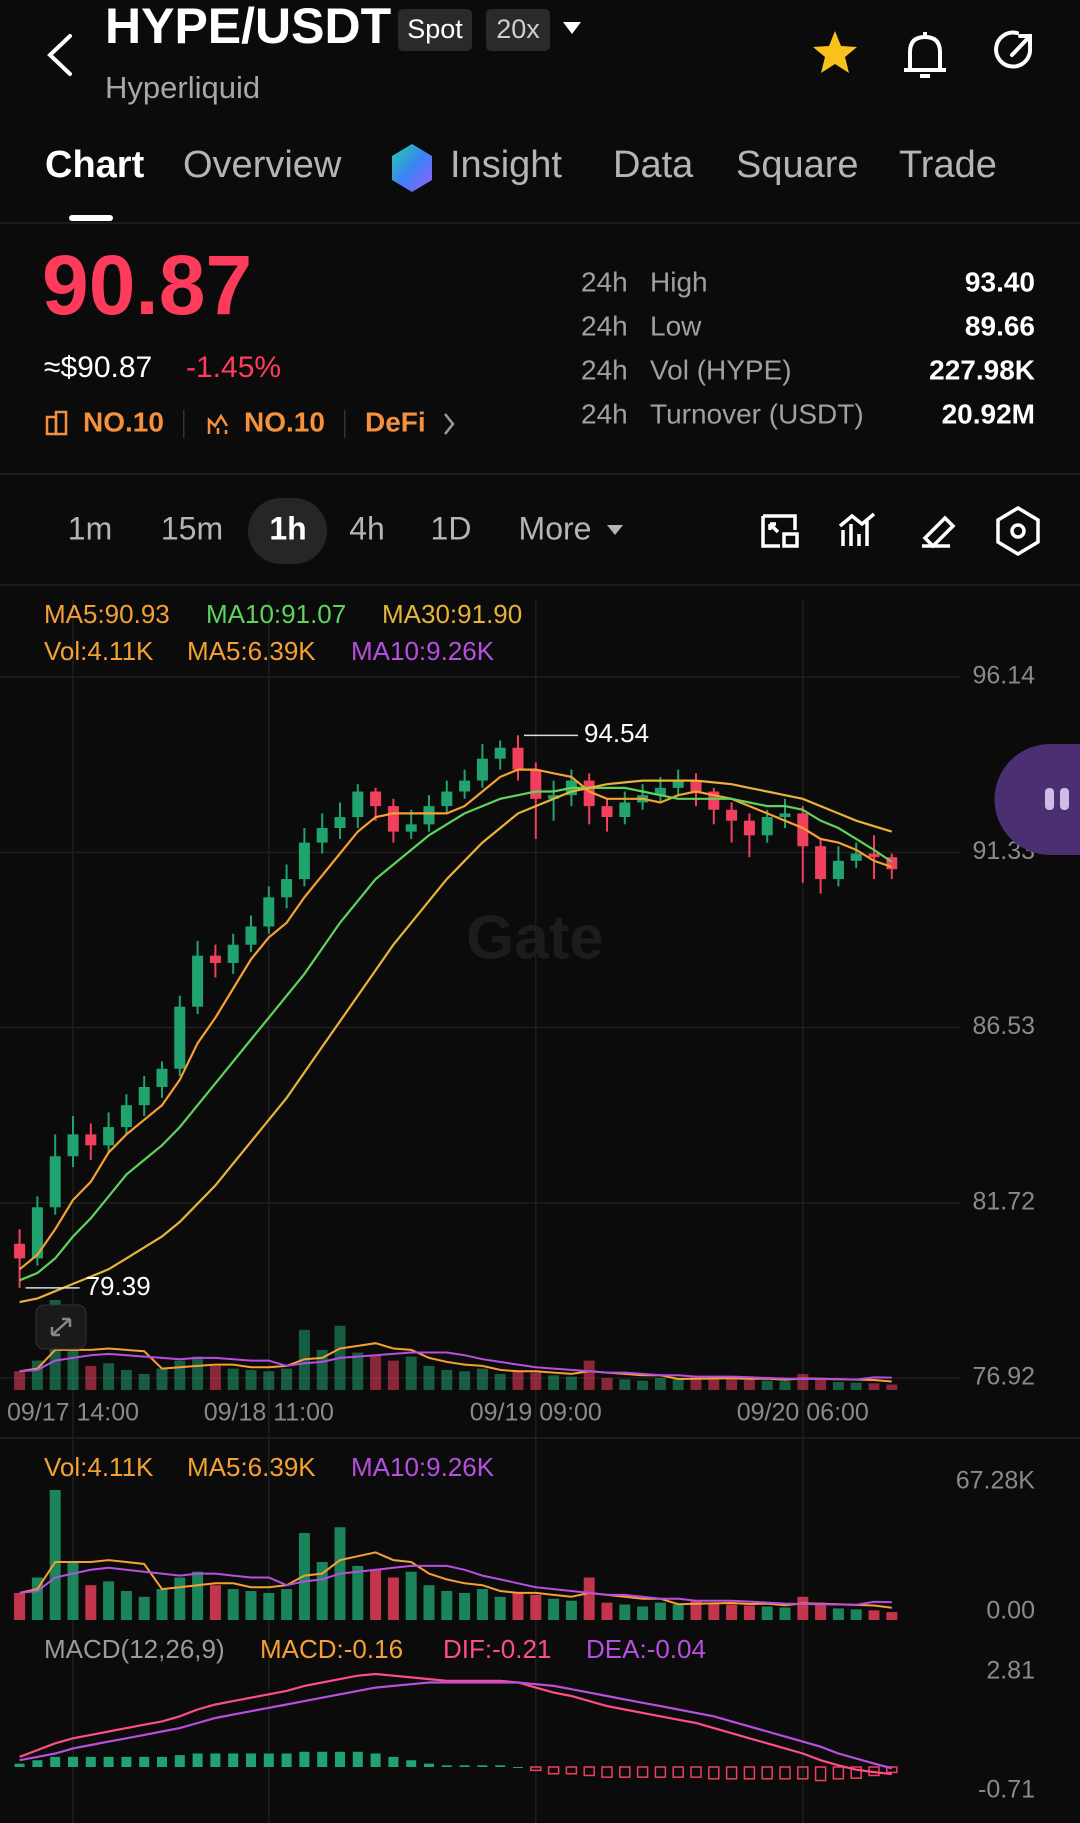 The height and width of the screenshot is (1823, 1080). Describe the element at coordinates (451, 528) in the screenshot. I see `interval: 1D` at that location.